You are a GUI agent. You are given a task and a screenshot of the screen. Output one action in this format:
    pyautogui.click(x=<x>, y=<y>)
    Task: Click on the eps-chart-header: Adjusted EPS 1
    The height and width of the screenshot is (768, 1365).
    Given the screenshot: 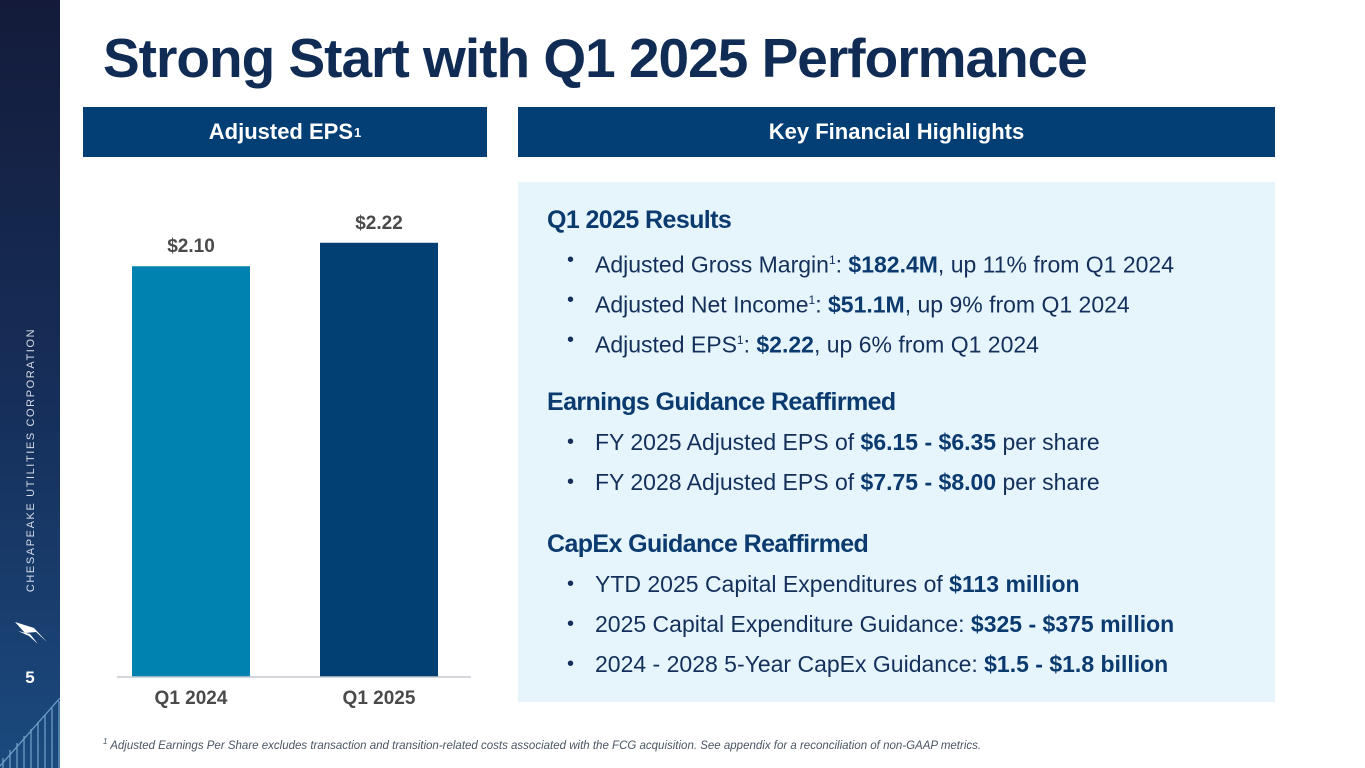 What is the action you would take?
    pyautogui.click(x=285, y=132)
    